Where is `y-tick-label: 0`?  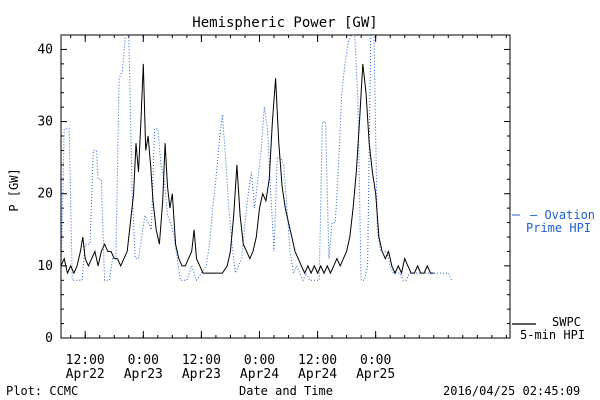
y-tick-label: 0 is located at coordinates (49, 338).